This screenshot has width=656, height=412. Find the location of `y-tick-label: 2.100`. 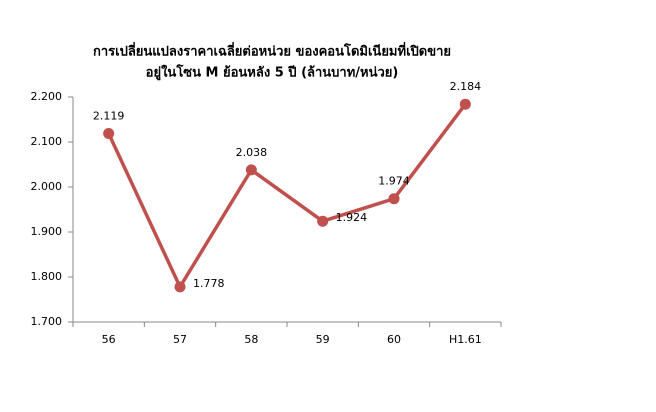

y-tick-label: 2.100 is located at coordinates (47, 141).